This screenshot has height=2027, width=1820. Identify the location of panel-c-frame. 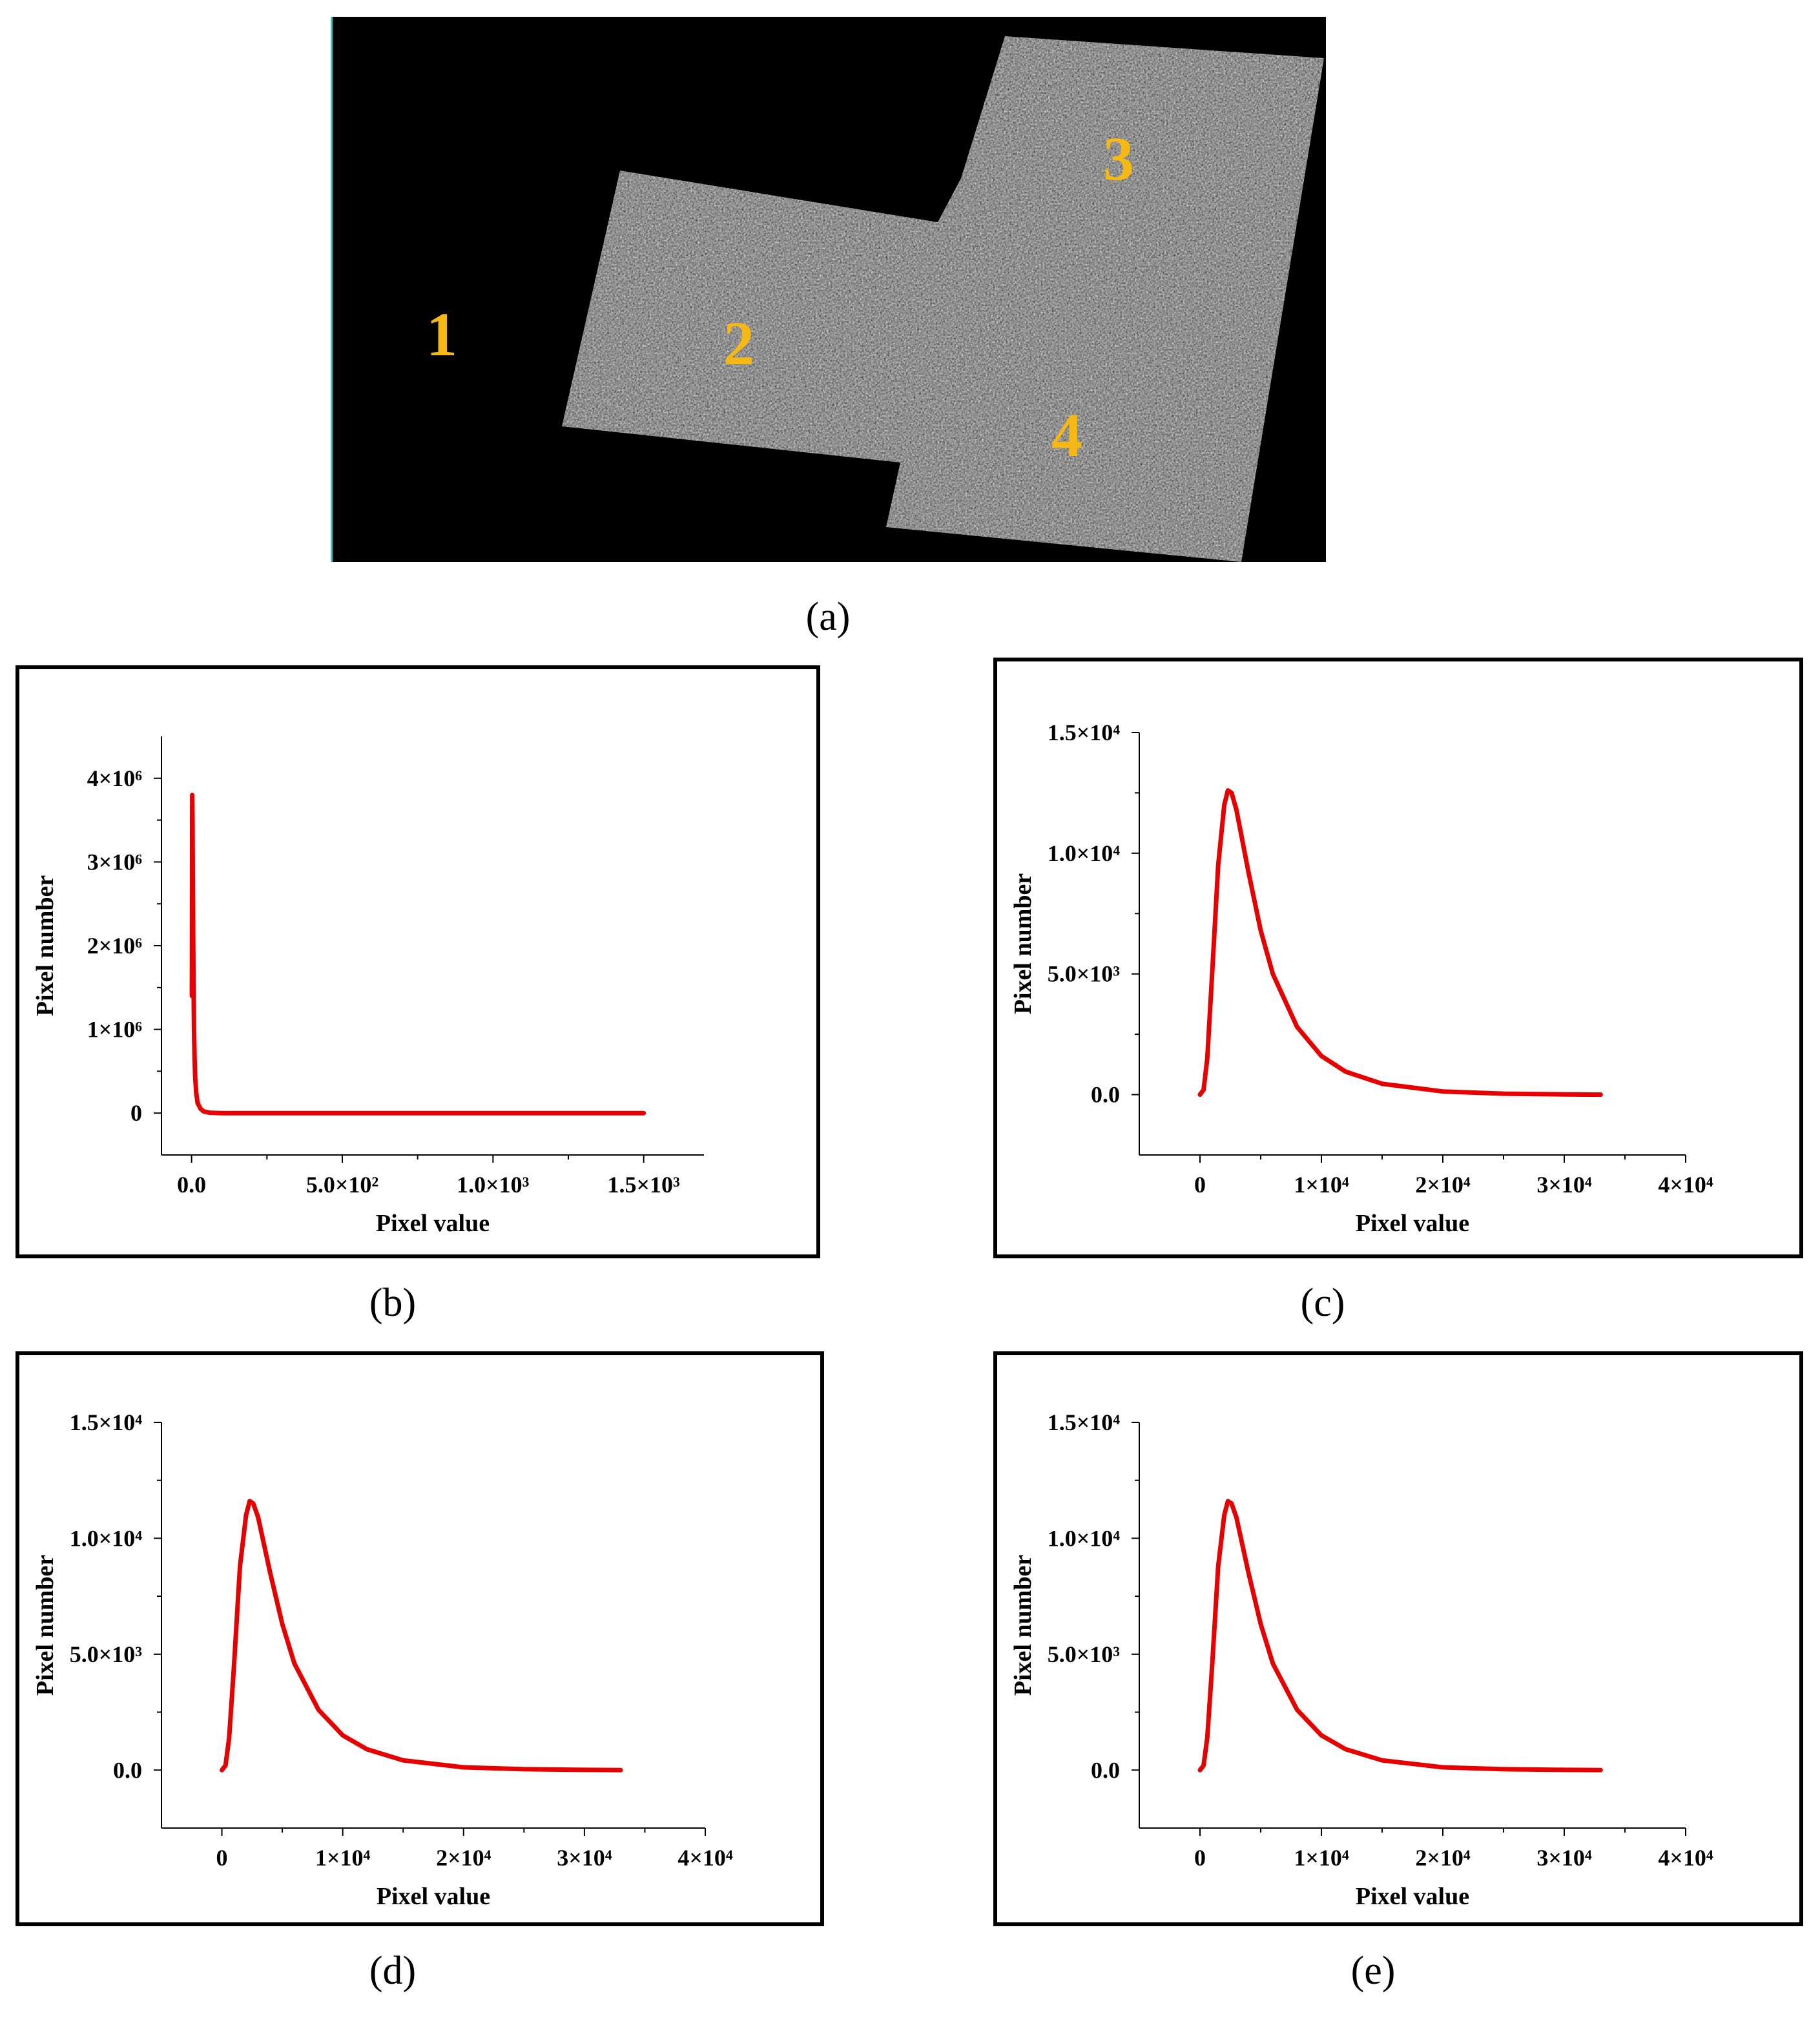
(1398, 958).